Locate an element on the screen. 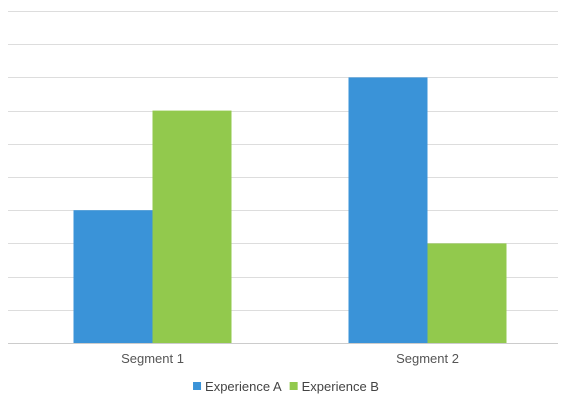  x-tick-label: Segment 1 is located at coordinates (152, 358).